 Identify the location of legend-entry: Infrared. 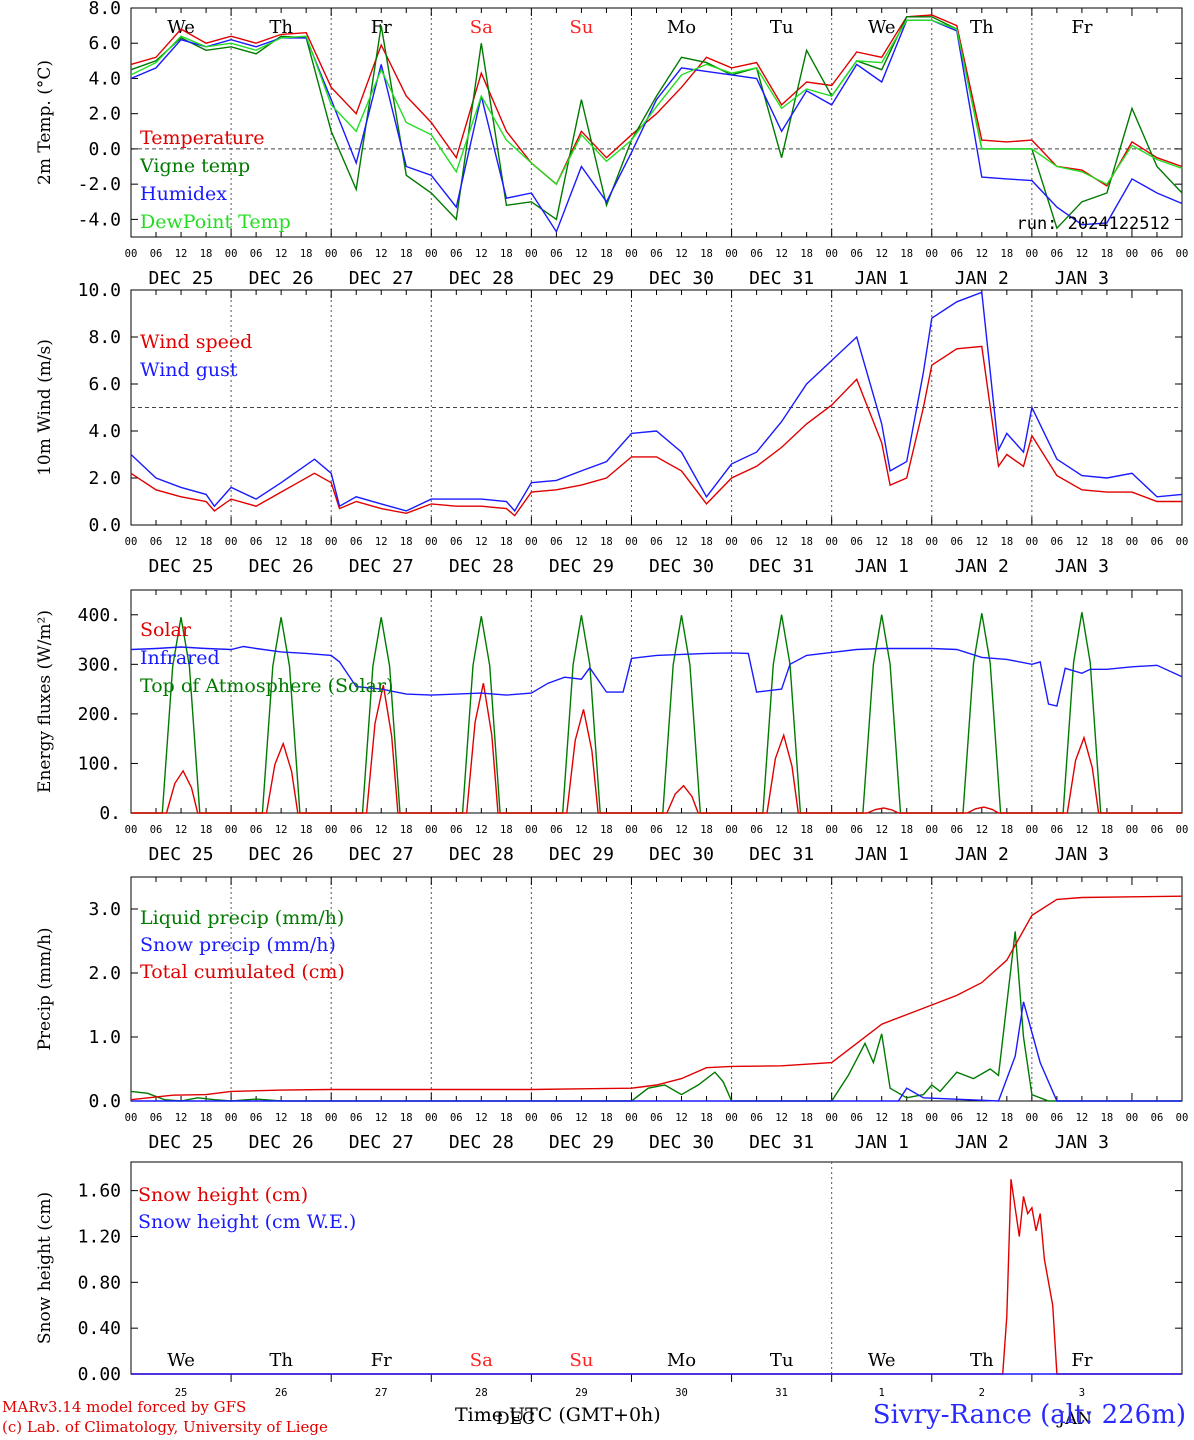
(180, 658).